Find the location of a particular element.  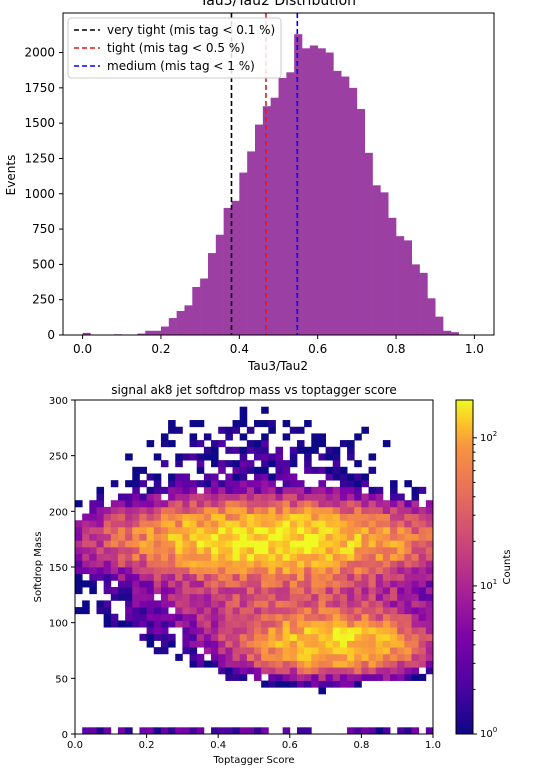

x-tick-label: 0.4 is located at coordinates (218, 745).